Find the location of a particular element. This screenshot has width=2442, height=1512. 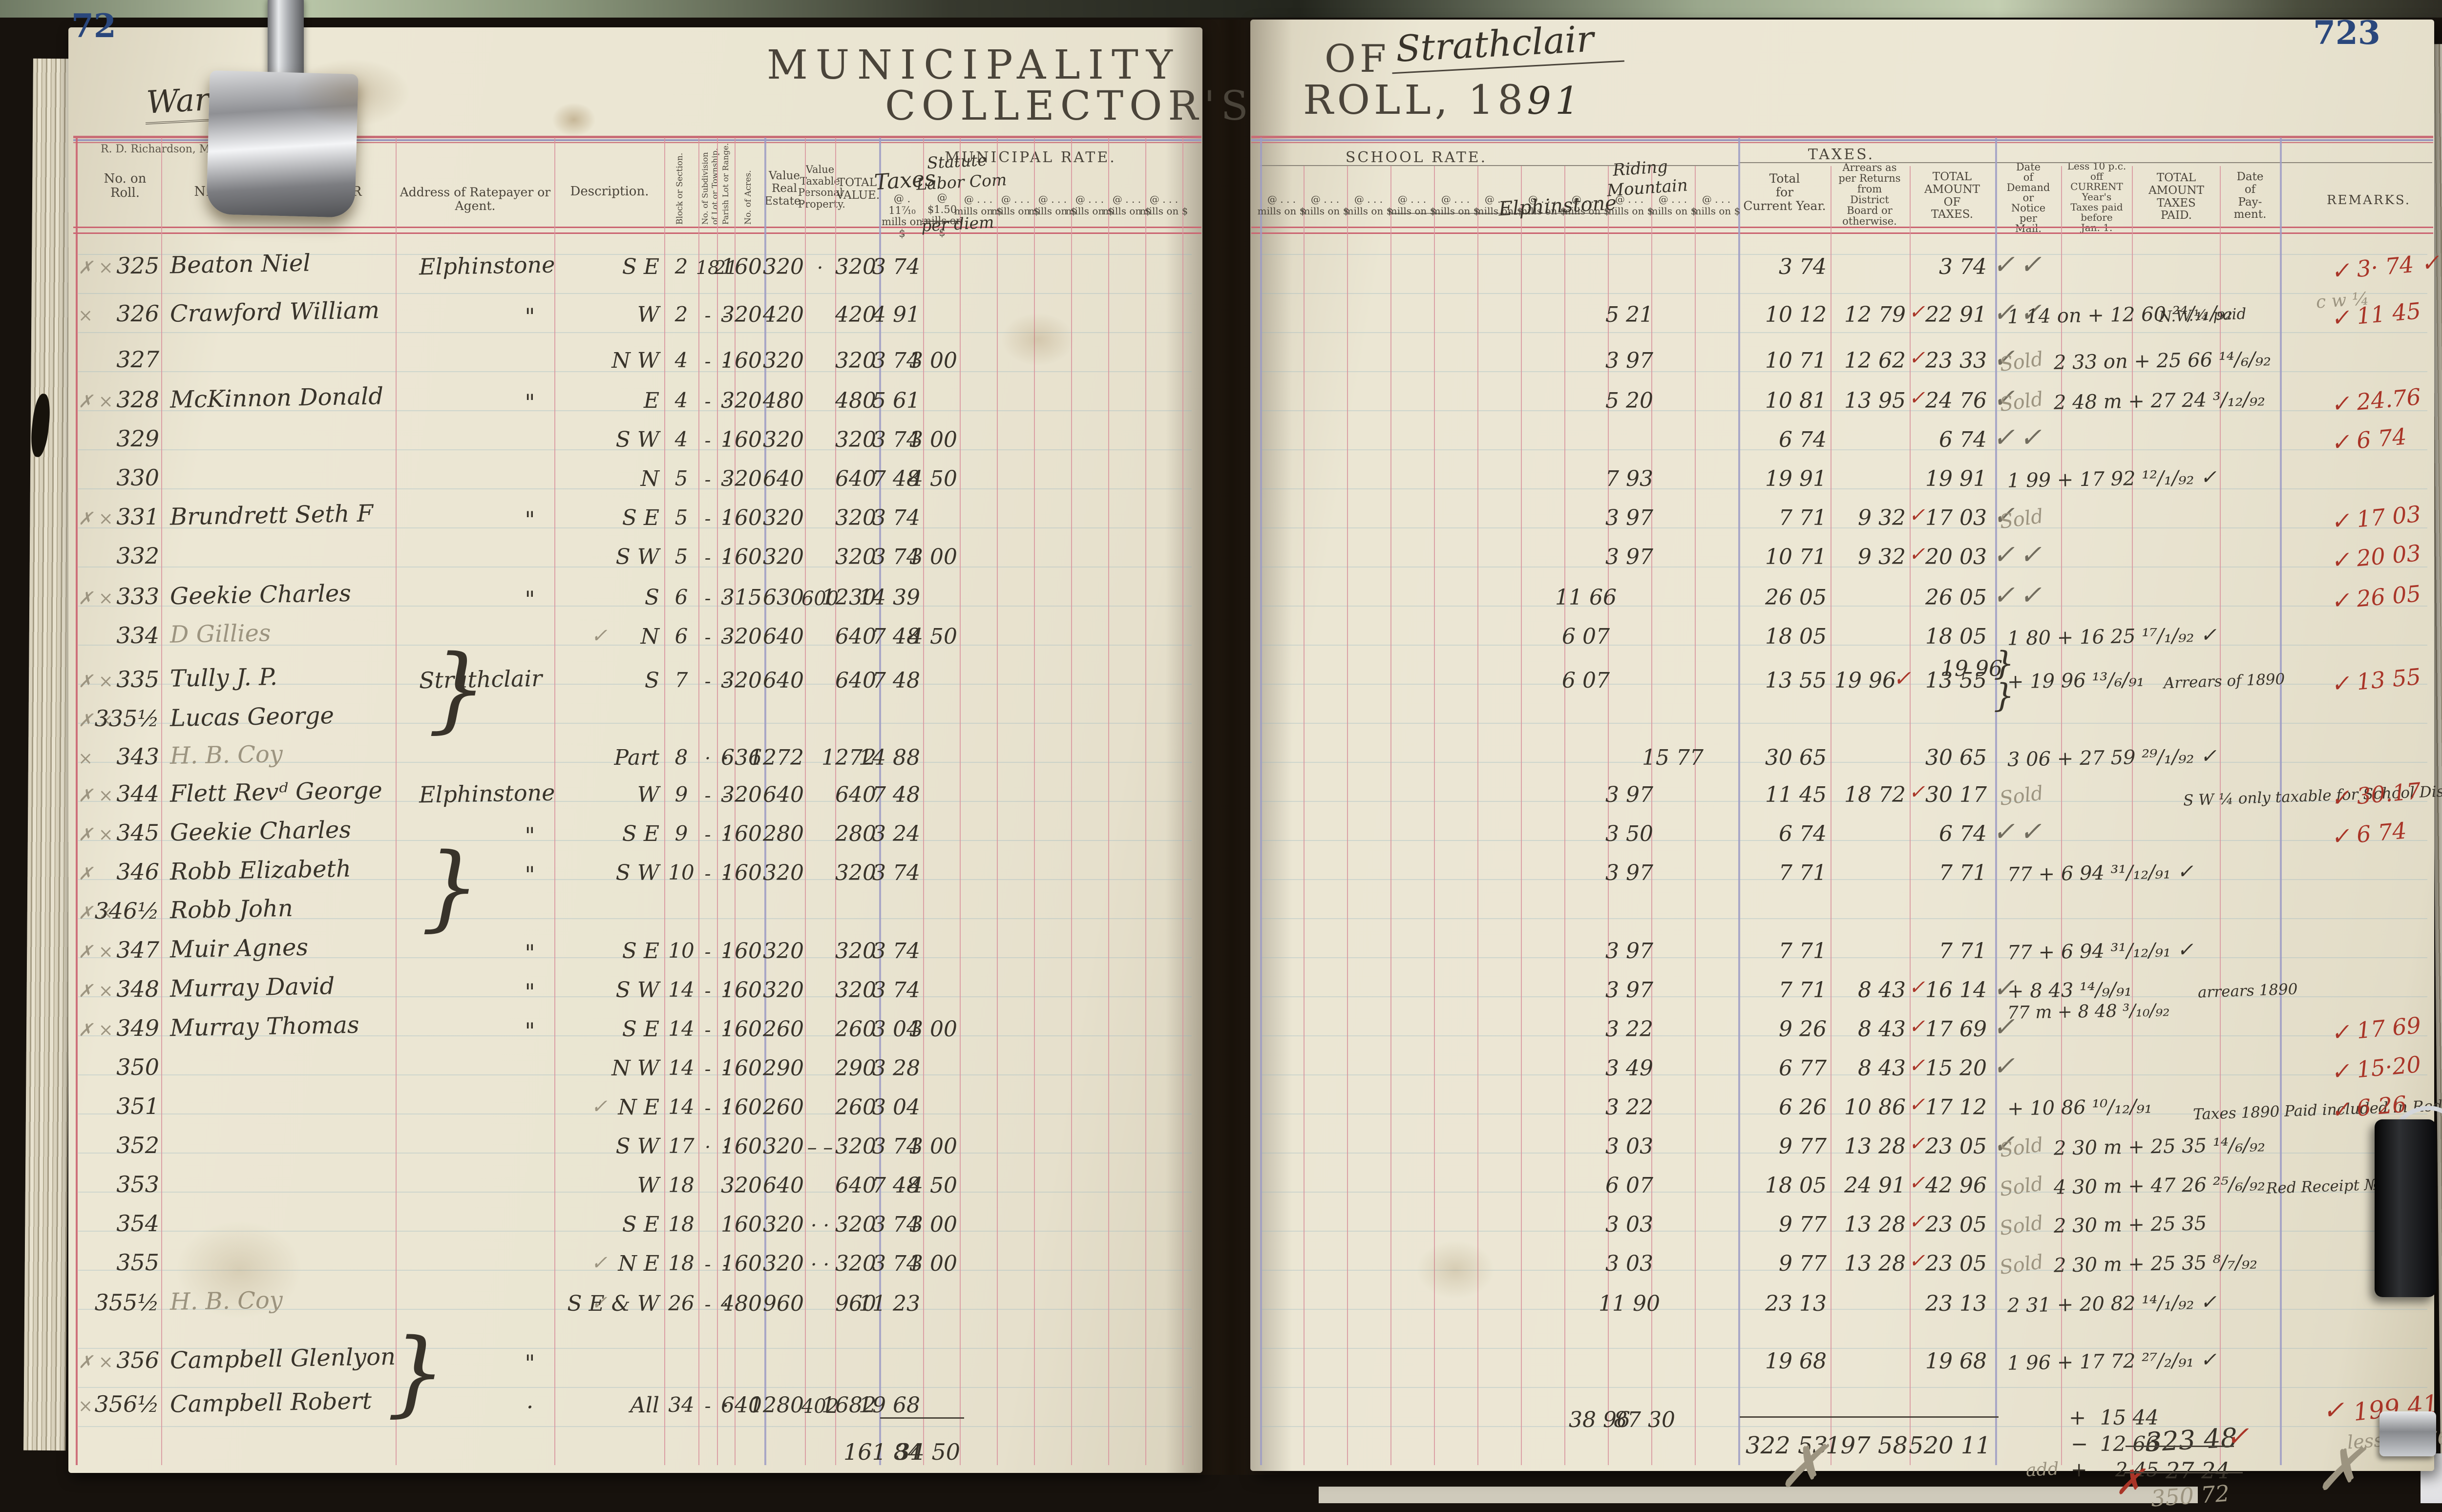

header-parish: Parish Lot or Range. is located at coordinates (725, 184).